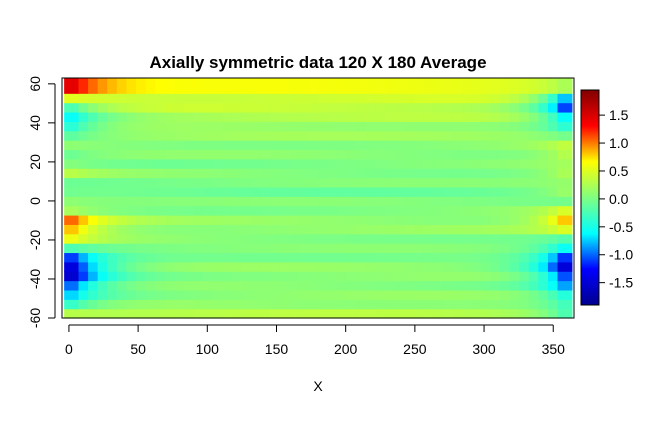  What do you see at coordinates (554, 349) in the screenshot?
I see `x-tick-label: 350` at bounding box center [554, 349].